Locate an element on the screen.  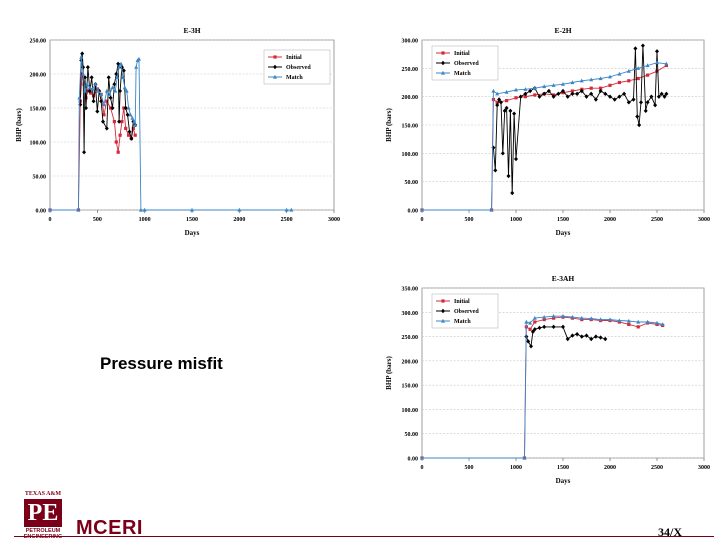
legend: Initial Observed Match is located at coordinates (465, 311).